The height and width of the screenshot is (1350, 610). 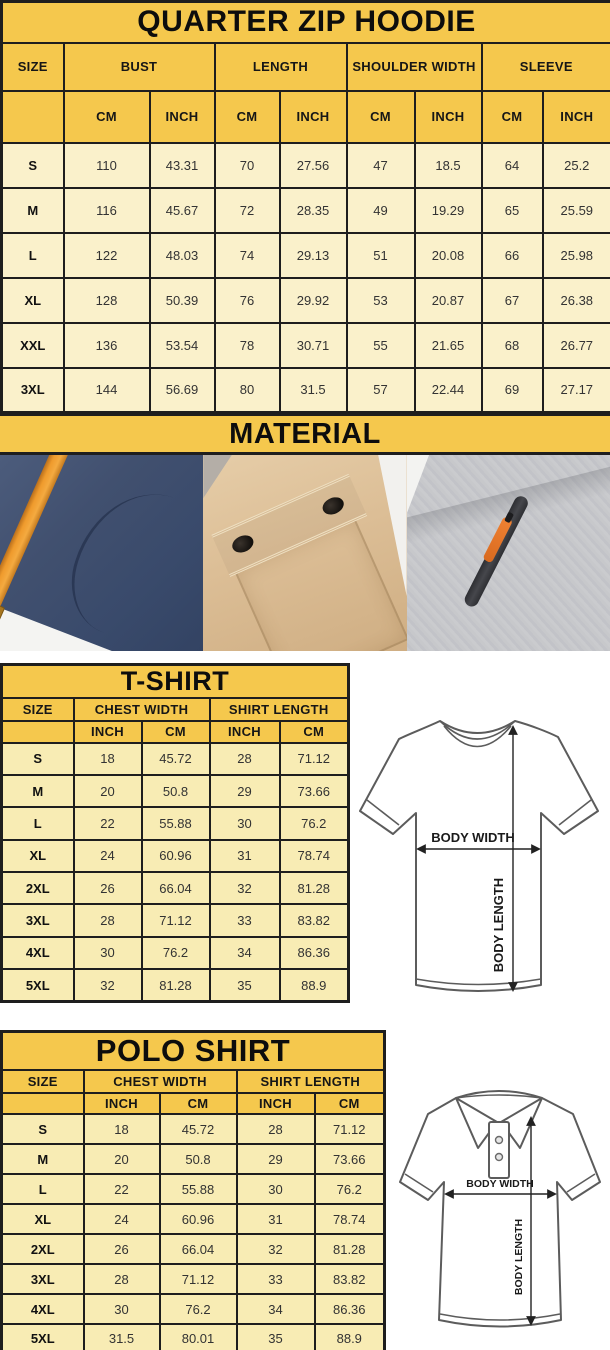 What do you see at coordinates (42, 1103) in the screenshot?
I see `polo-empty-header-cell` at bounding box center [42, 1103].